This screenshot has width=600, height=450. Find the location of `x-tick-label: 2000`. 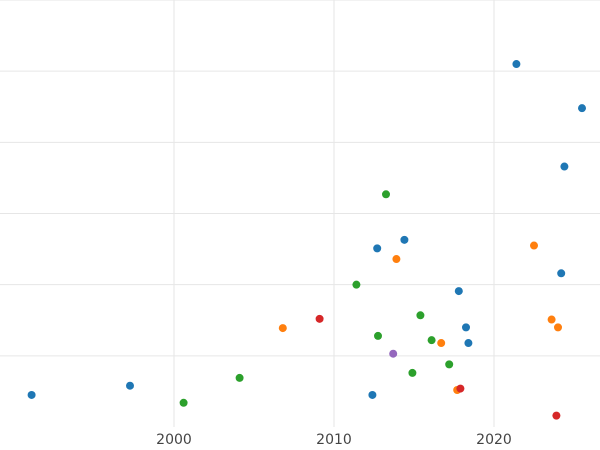

x-tick-label: 2000 is located at coordinates (174, 440).